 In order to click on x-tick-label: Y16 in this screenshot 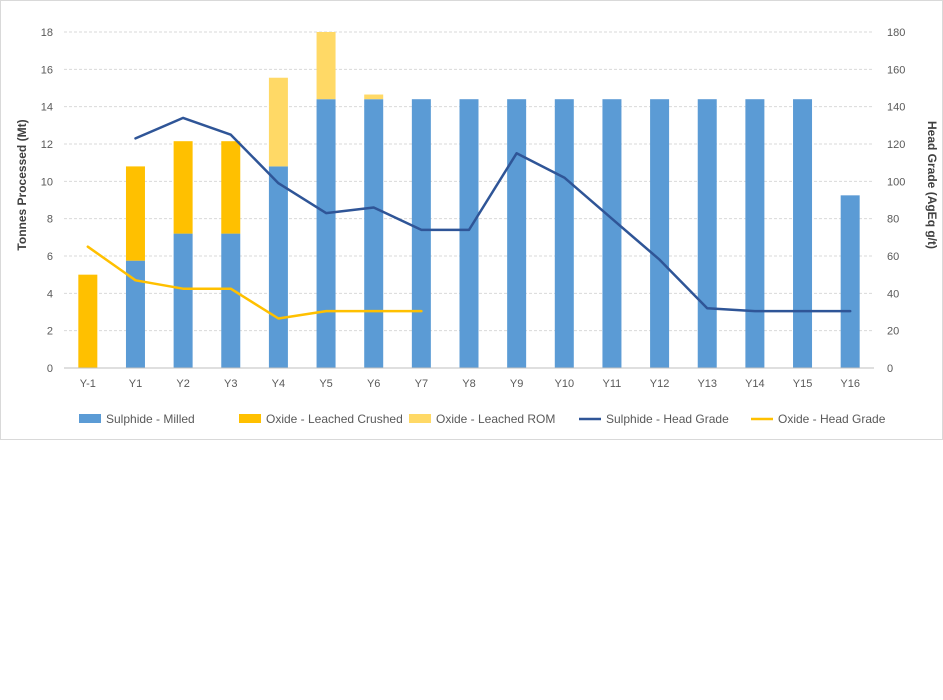, I will do `click(850, 384)`.